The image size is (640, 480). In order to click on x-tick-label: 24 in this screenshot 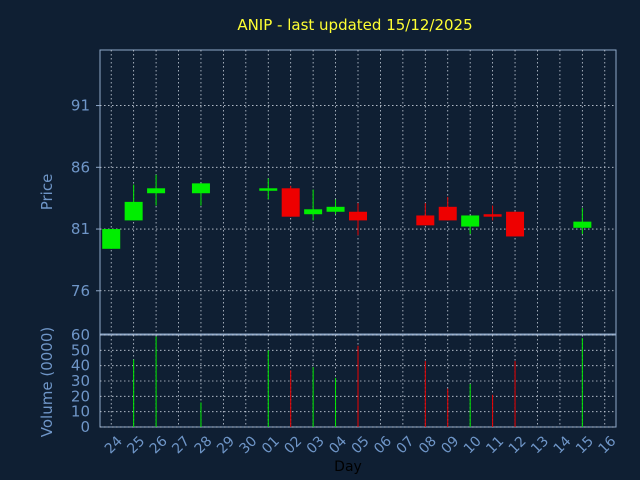, I will do `click(114, 445)`.